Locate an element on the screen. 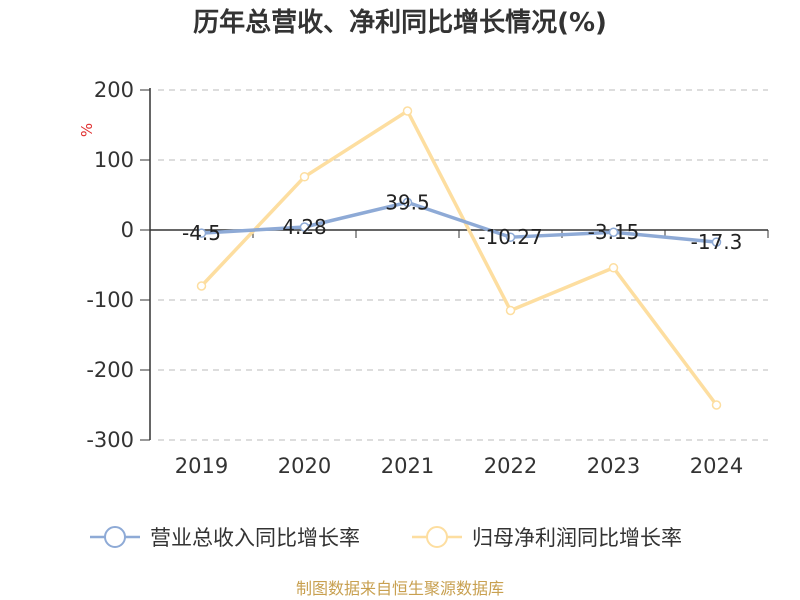  legend-item: 营业总收入同比增长率 is located at coordinates (225, 538).